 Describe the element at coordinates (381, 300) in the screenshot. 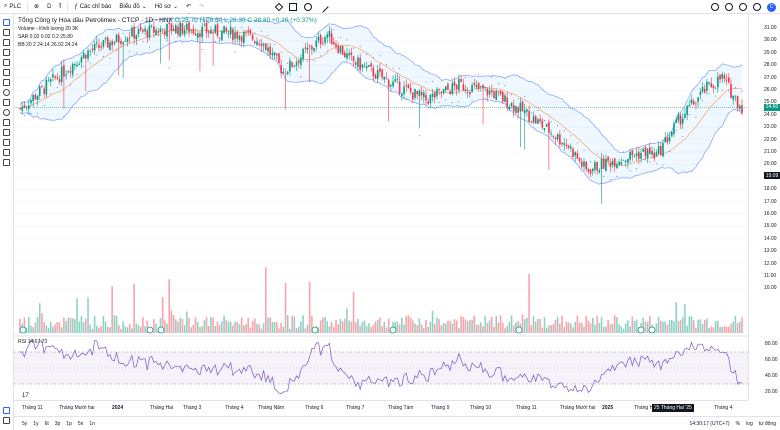

I see `volume-bars` at that location.